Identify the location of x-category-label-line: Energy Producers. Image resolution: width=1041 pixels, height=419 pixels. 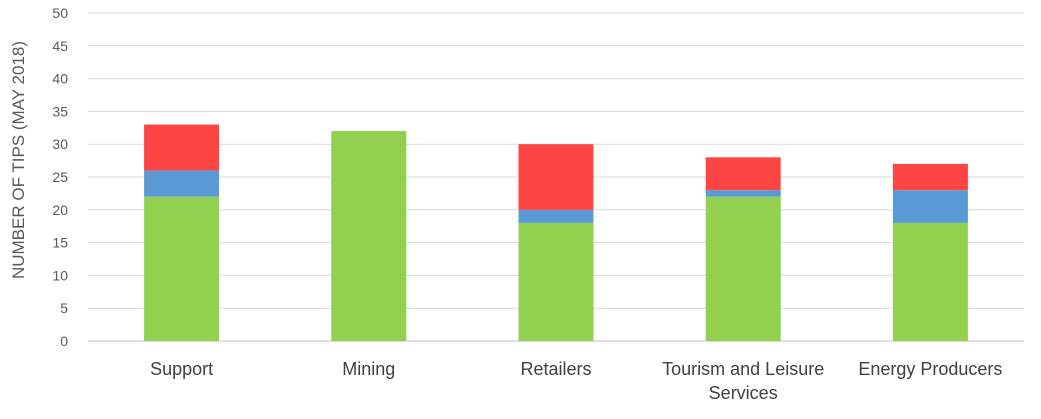
(930, 369).